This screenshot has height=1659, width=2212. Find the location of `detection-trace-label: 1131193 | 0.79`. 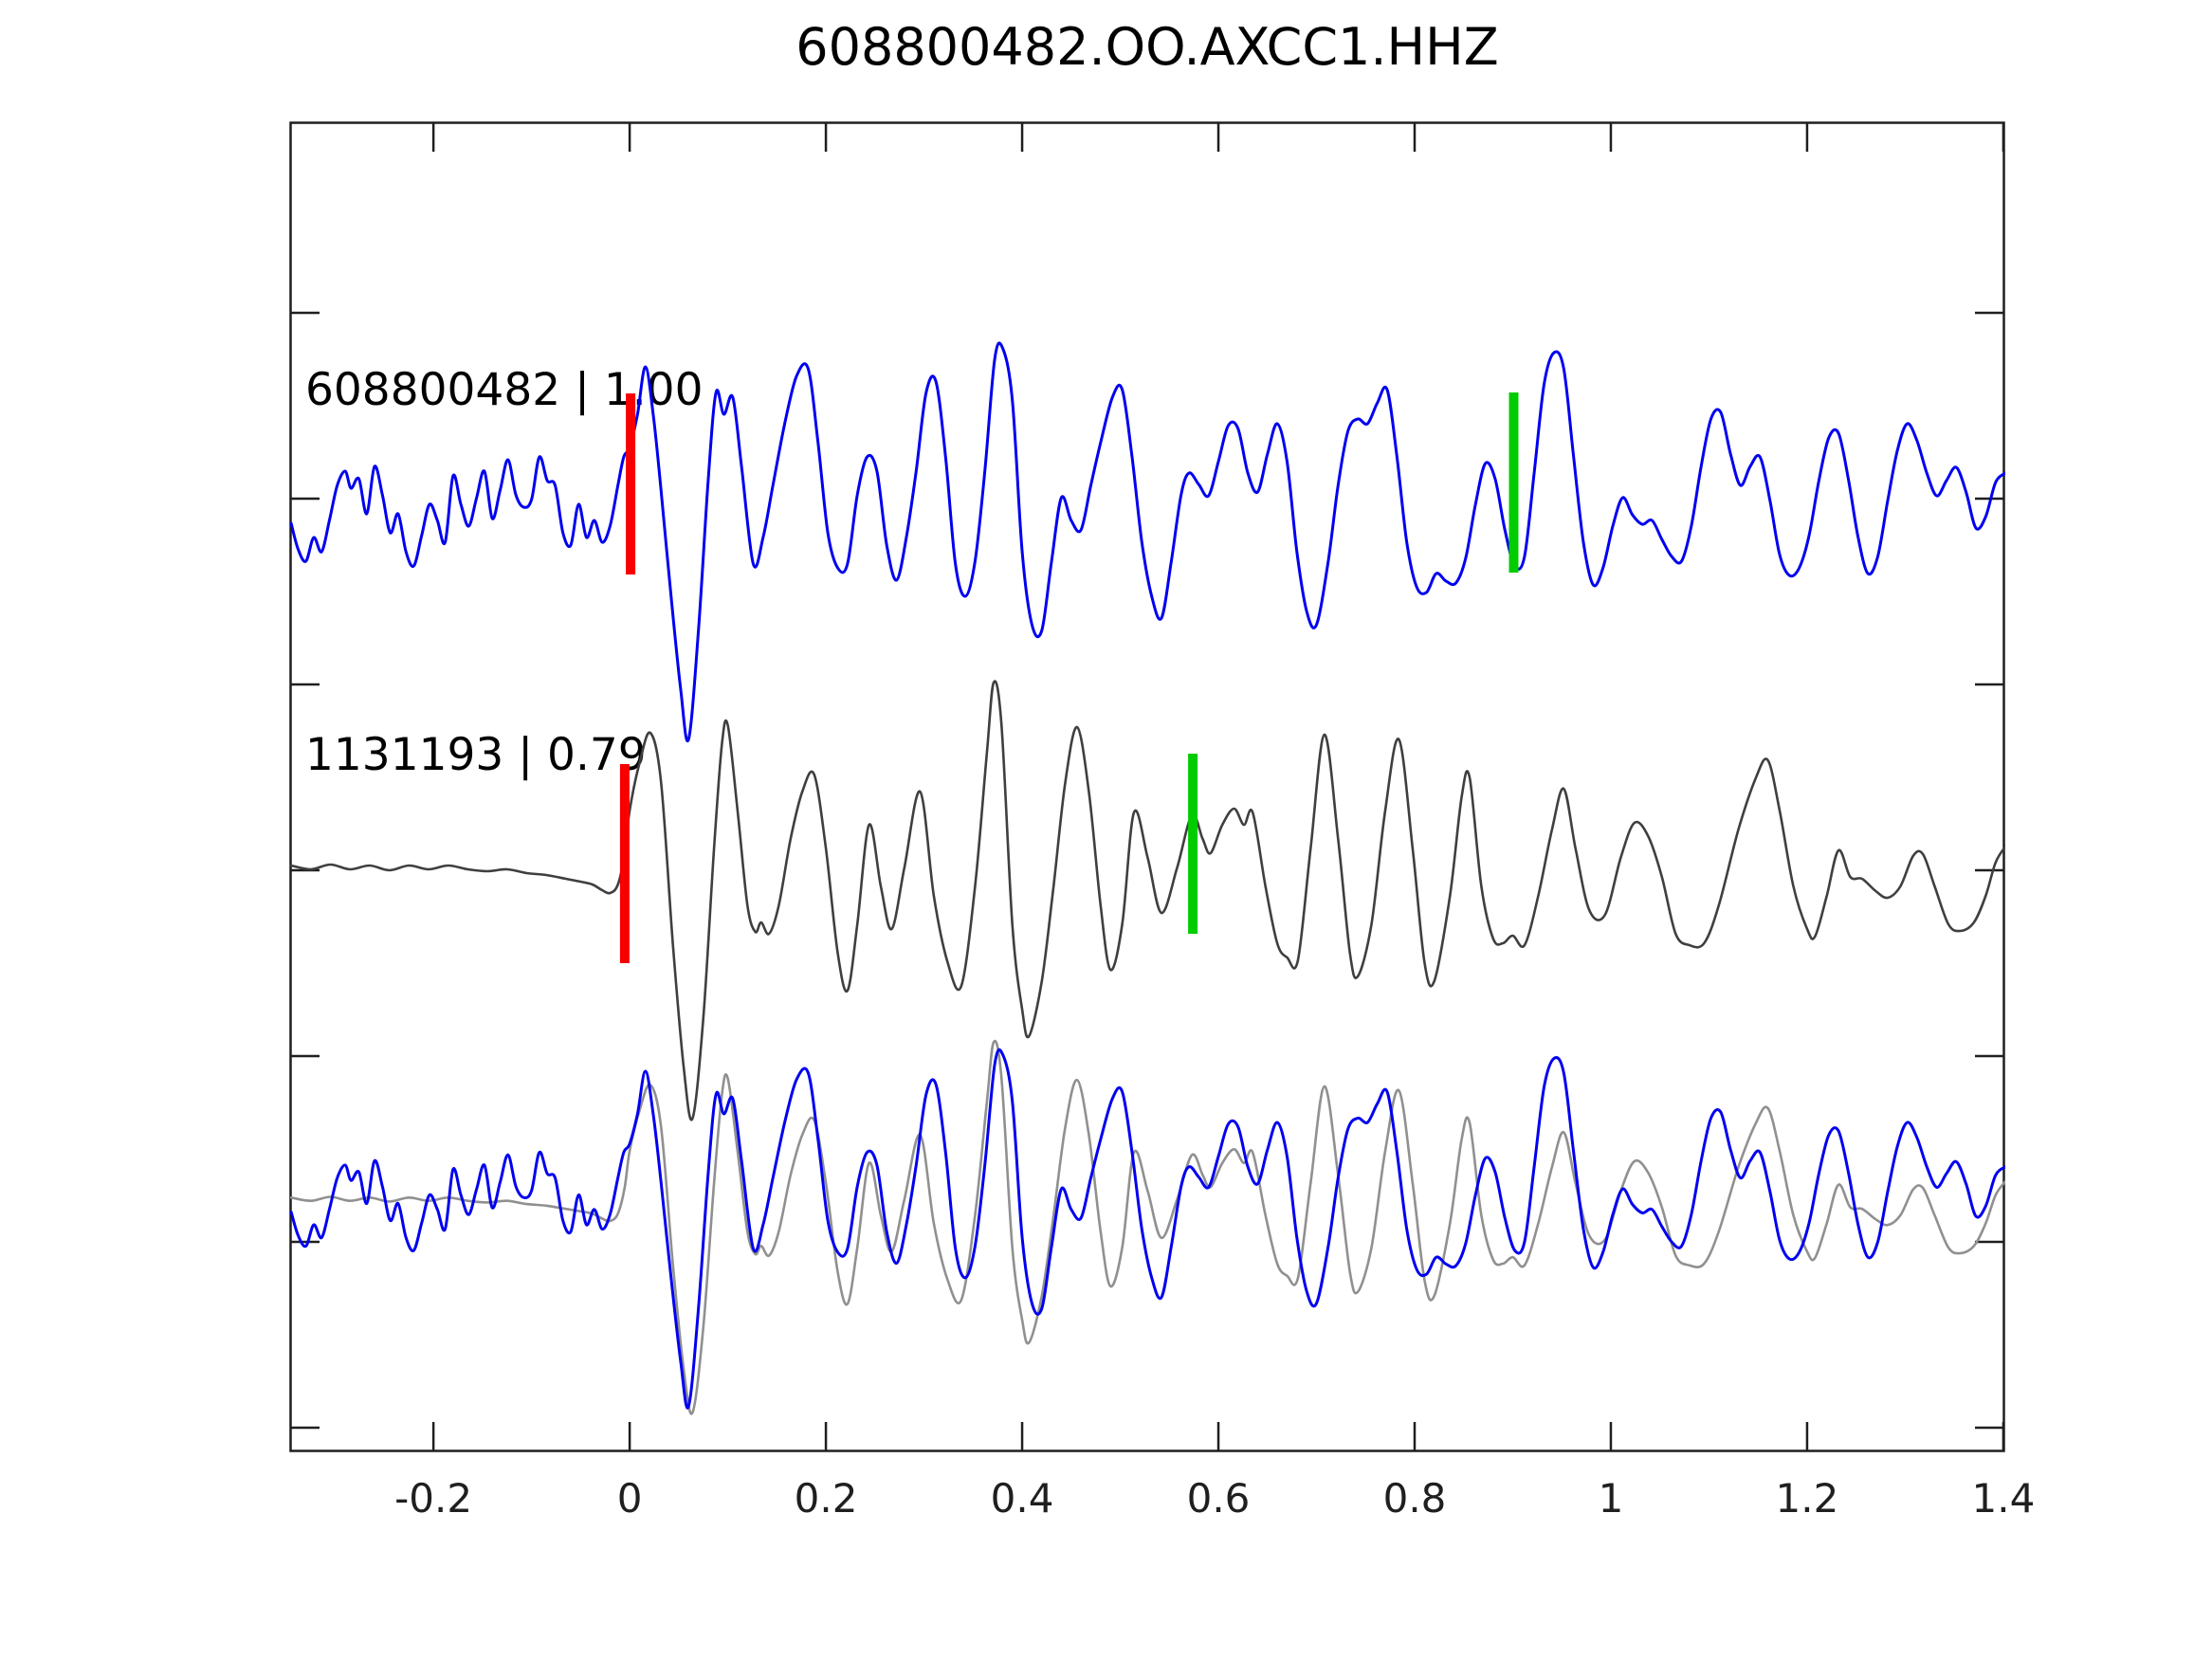

detection-trace-label: 1131193 | 0.79 is located at coordinates (476, 755).